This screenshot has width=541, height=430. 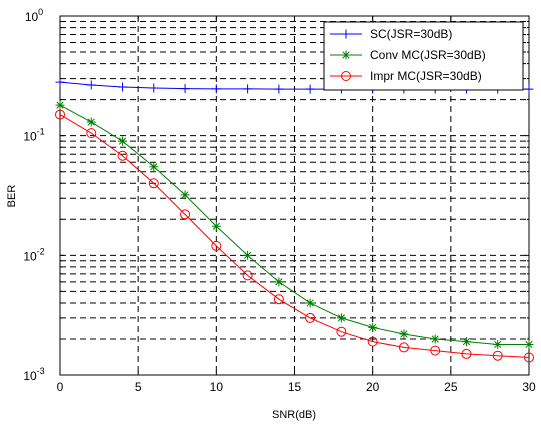 I want to click on legend-label: Conv MC(JSR=30dB), so click(x=428, y=55).